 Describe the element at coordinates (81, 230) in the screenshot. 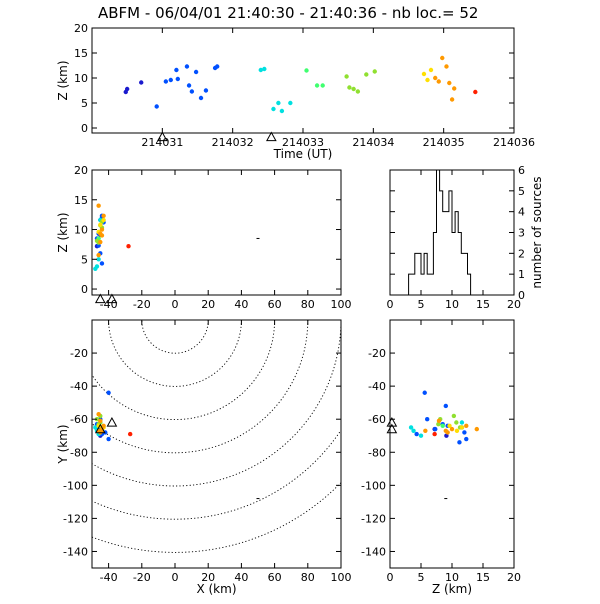

I see `x-height-ytick-label-2: 10` at that location.